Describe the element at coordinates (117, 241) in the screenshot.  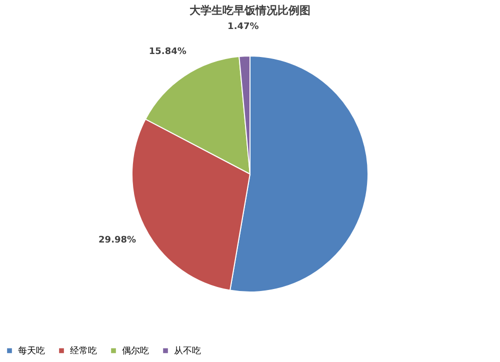
I see `data-label: 29.98%` at that location.